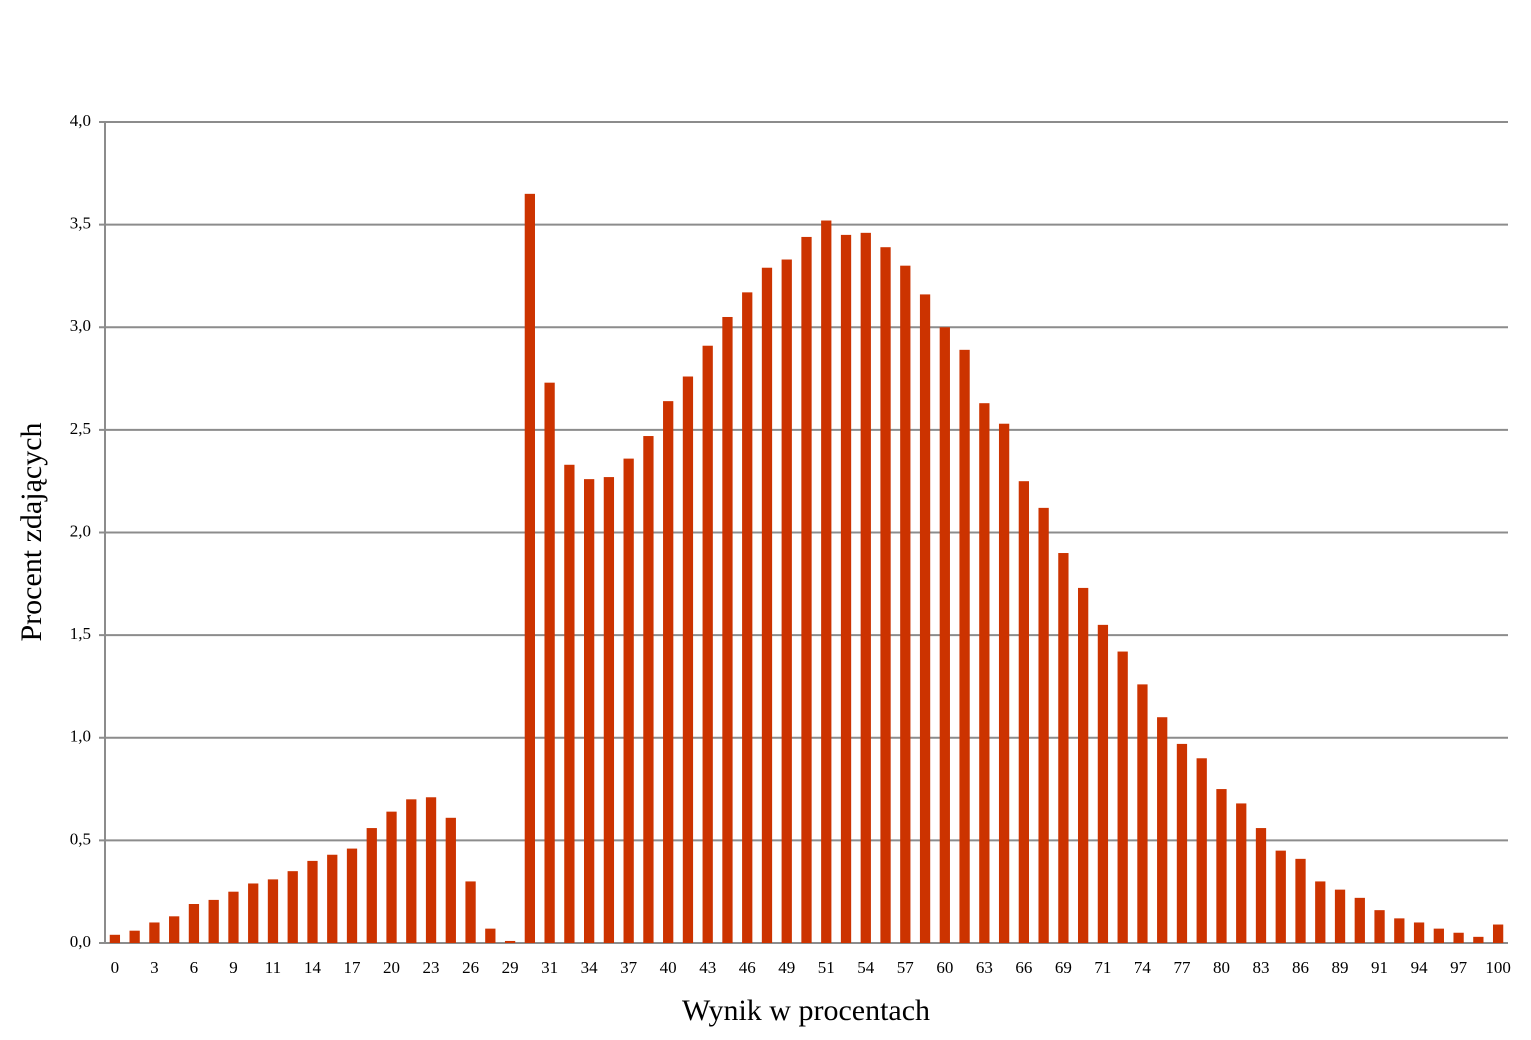  I want to click on x-tick-label: 26, so click(470, 967).